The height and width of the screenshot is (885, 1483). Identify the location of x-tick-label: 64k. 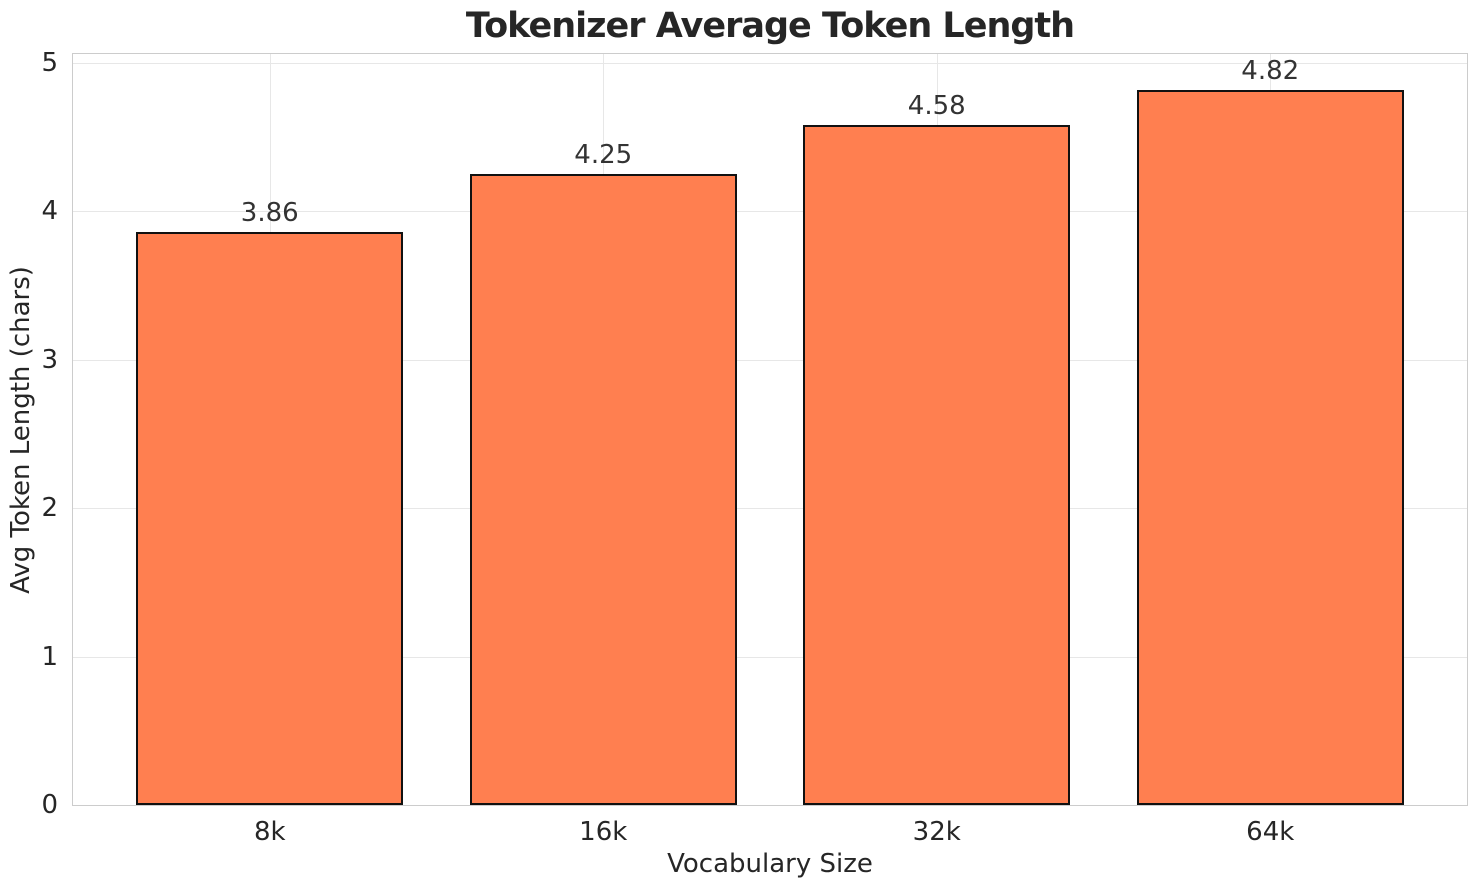
(1270, 832).